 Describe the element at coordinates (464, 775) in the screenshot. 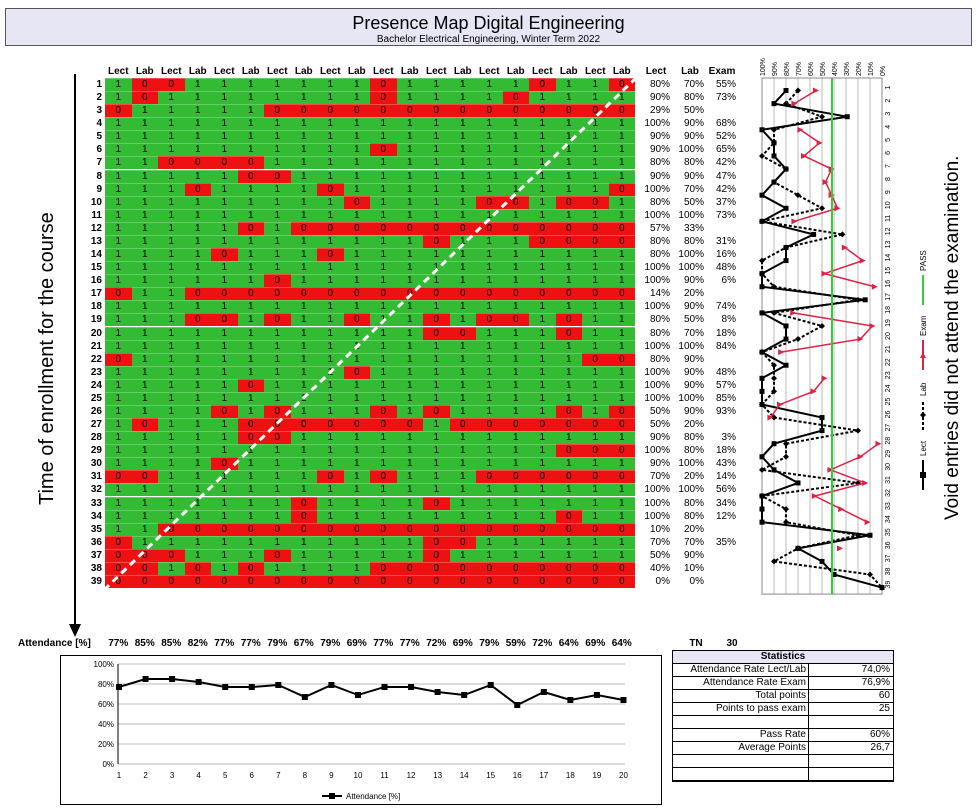

I see `x-tick-label: 14` at that location.